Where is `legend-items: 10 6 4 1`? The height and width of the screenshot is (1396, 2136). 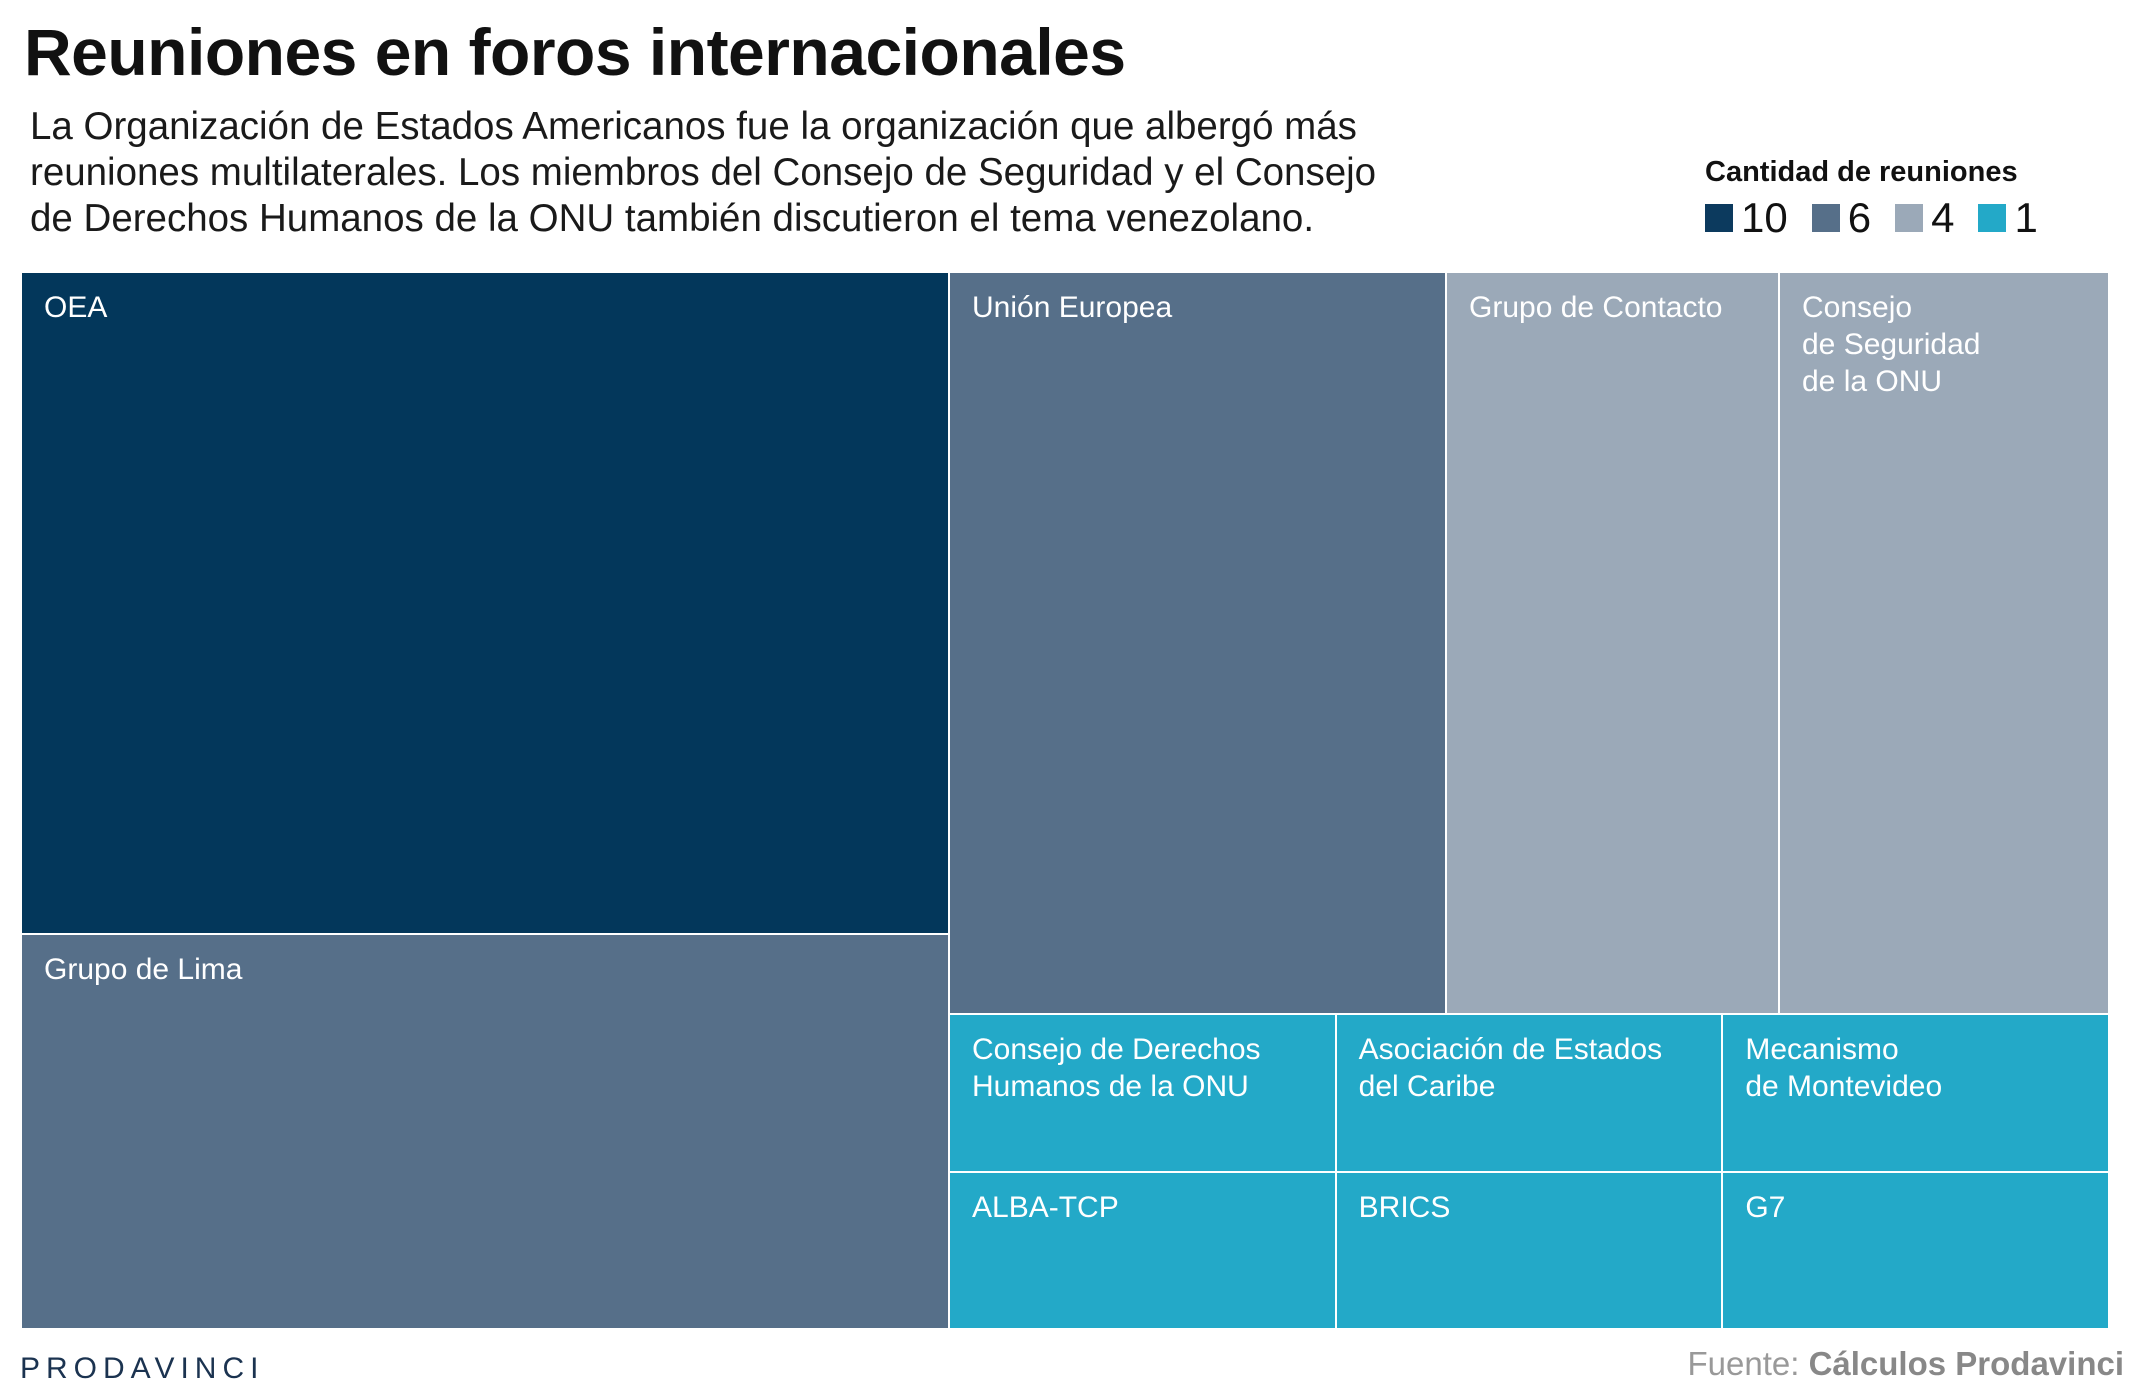 legend-items: 10 6 4 1 is located at coordinates (1915, 218).